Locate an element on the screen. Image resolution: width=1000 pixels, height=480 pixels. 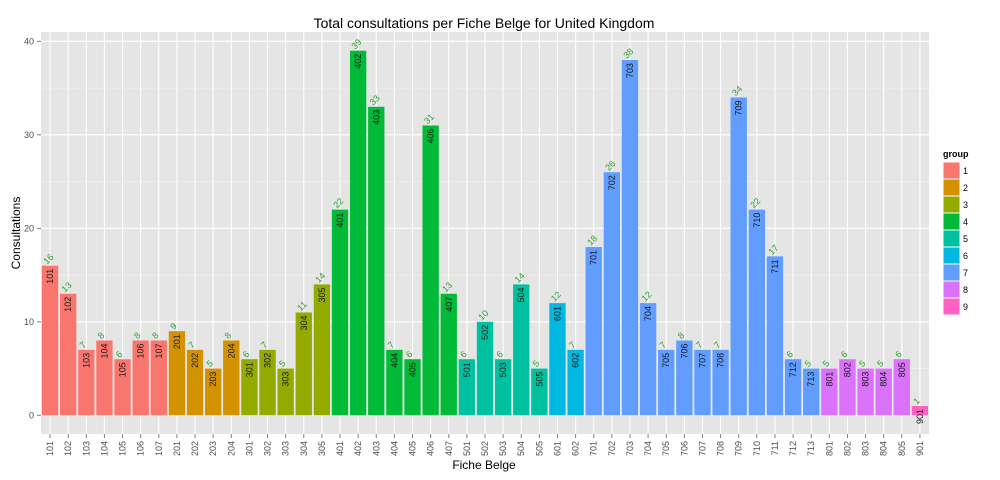
x-axis-title: Fiche Belge is located at coordinates (484, 465).